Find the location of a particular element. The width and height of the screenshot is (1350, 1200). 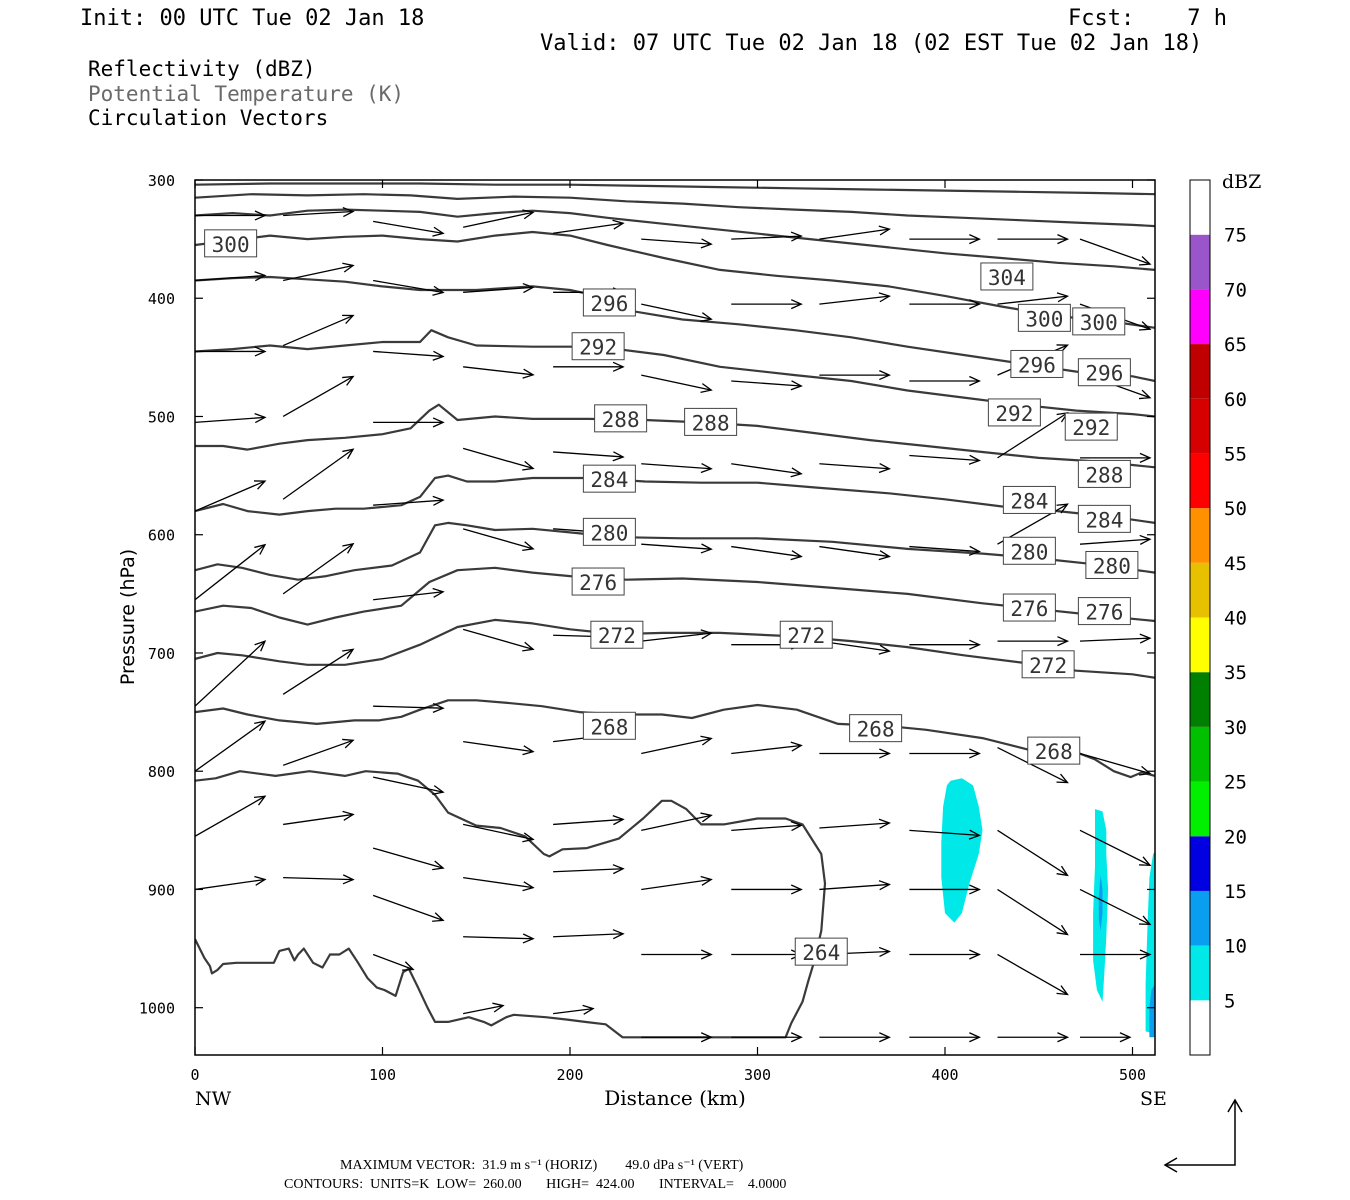

svg-text: 288 is located at coordinates (711, 423).